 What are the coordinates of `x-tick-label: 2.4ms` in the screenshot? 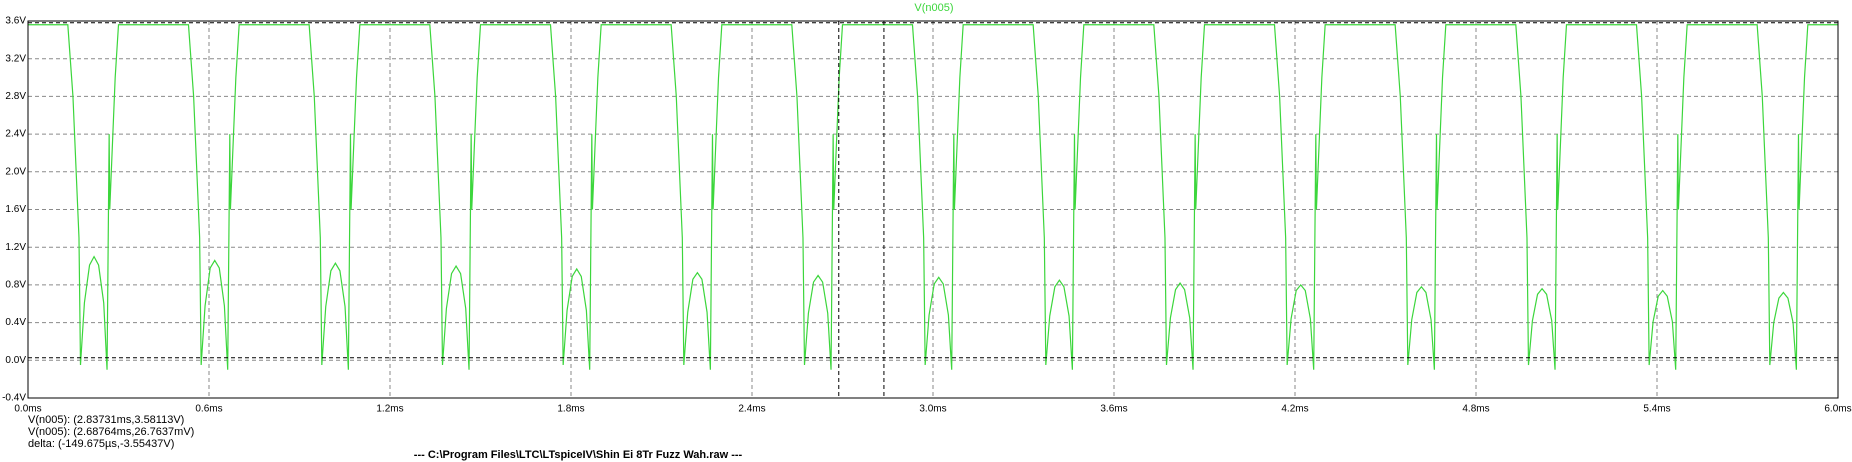 It's located at (751, 409).